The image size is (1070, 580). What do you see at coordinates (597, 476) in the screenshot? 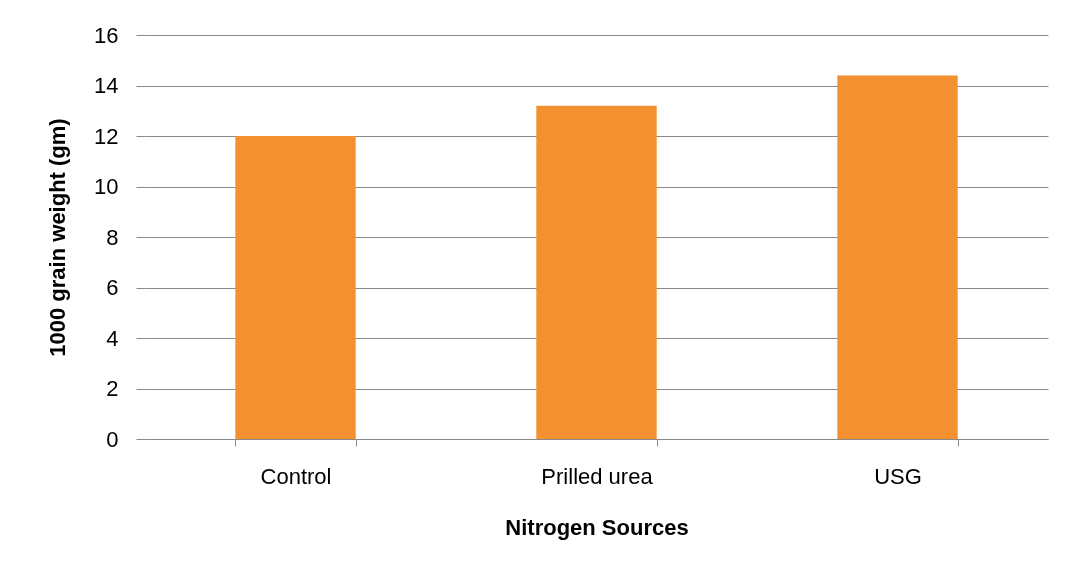
I see `x-tick-label: Prilled urea` at bounding box center [597, 476].